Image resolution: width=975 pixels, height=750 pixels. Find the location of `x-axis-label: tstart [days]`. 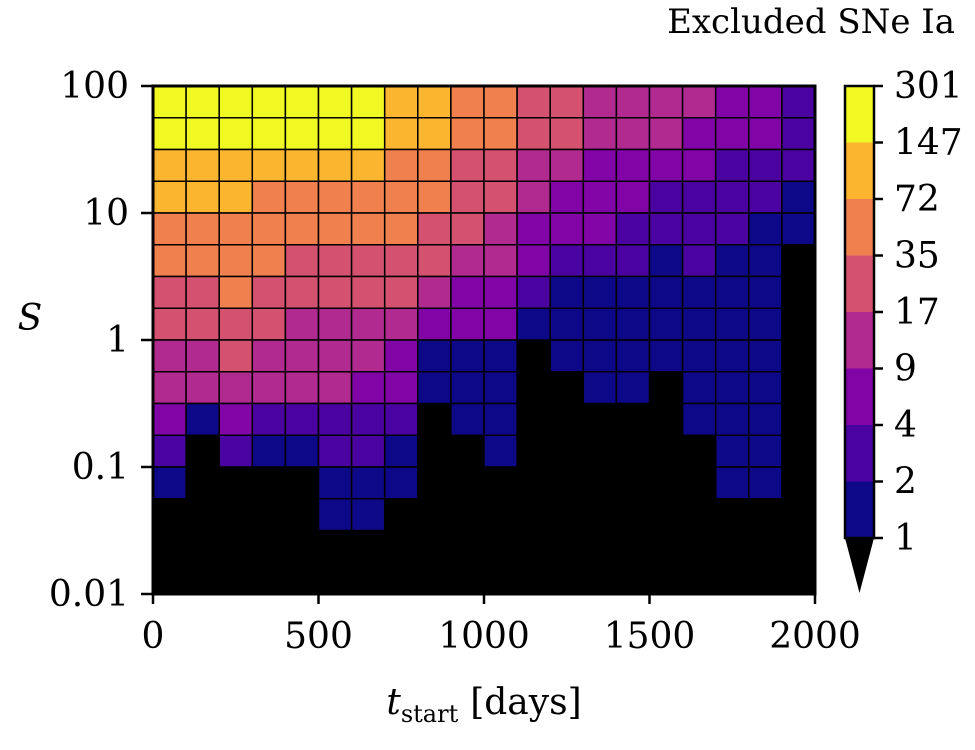

x-axis-label: tstart [days] is located at coordinates (483, 705).